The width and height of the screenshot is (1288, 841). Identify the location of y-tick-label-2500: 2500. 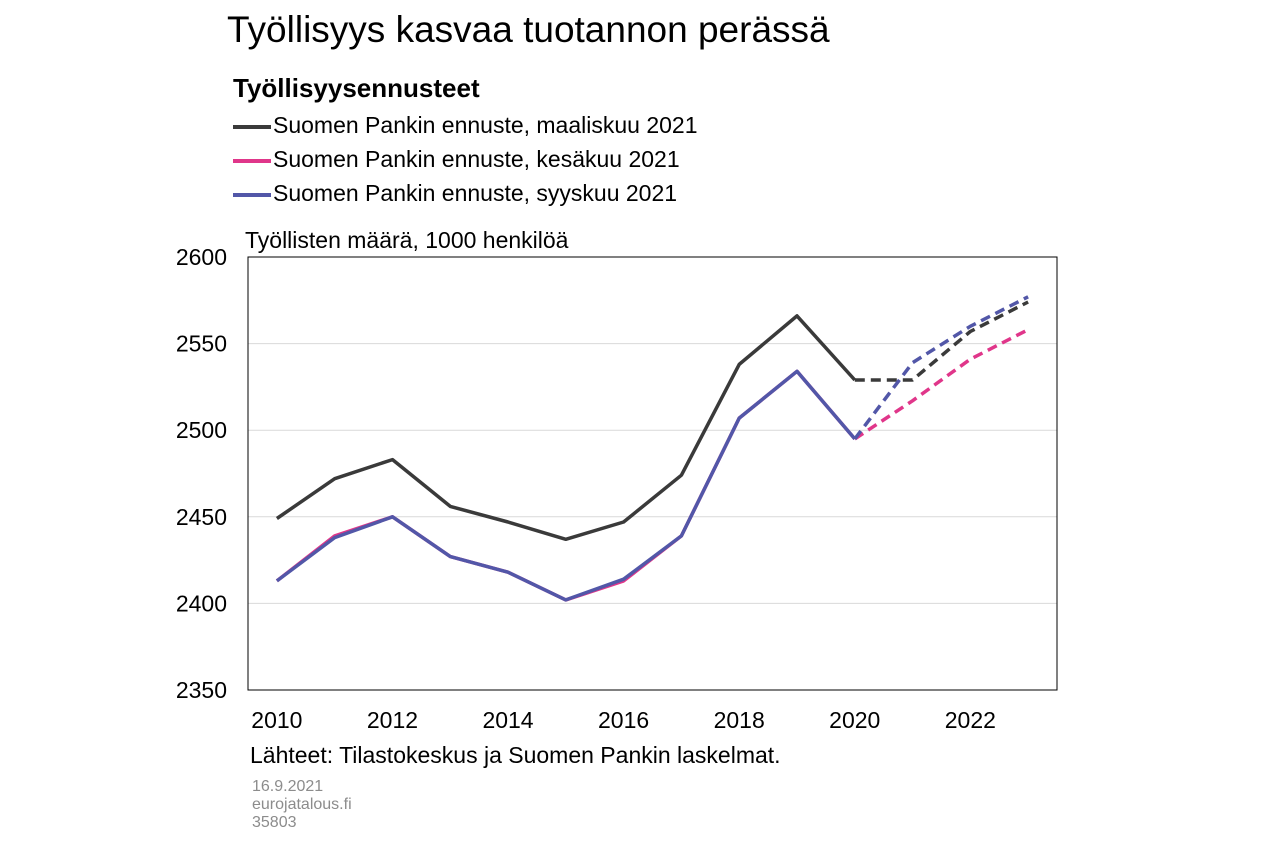
(201, 430).